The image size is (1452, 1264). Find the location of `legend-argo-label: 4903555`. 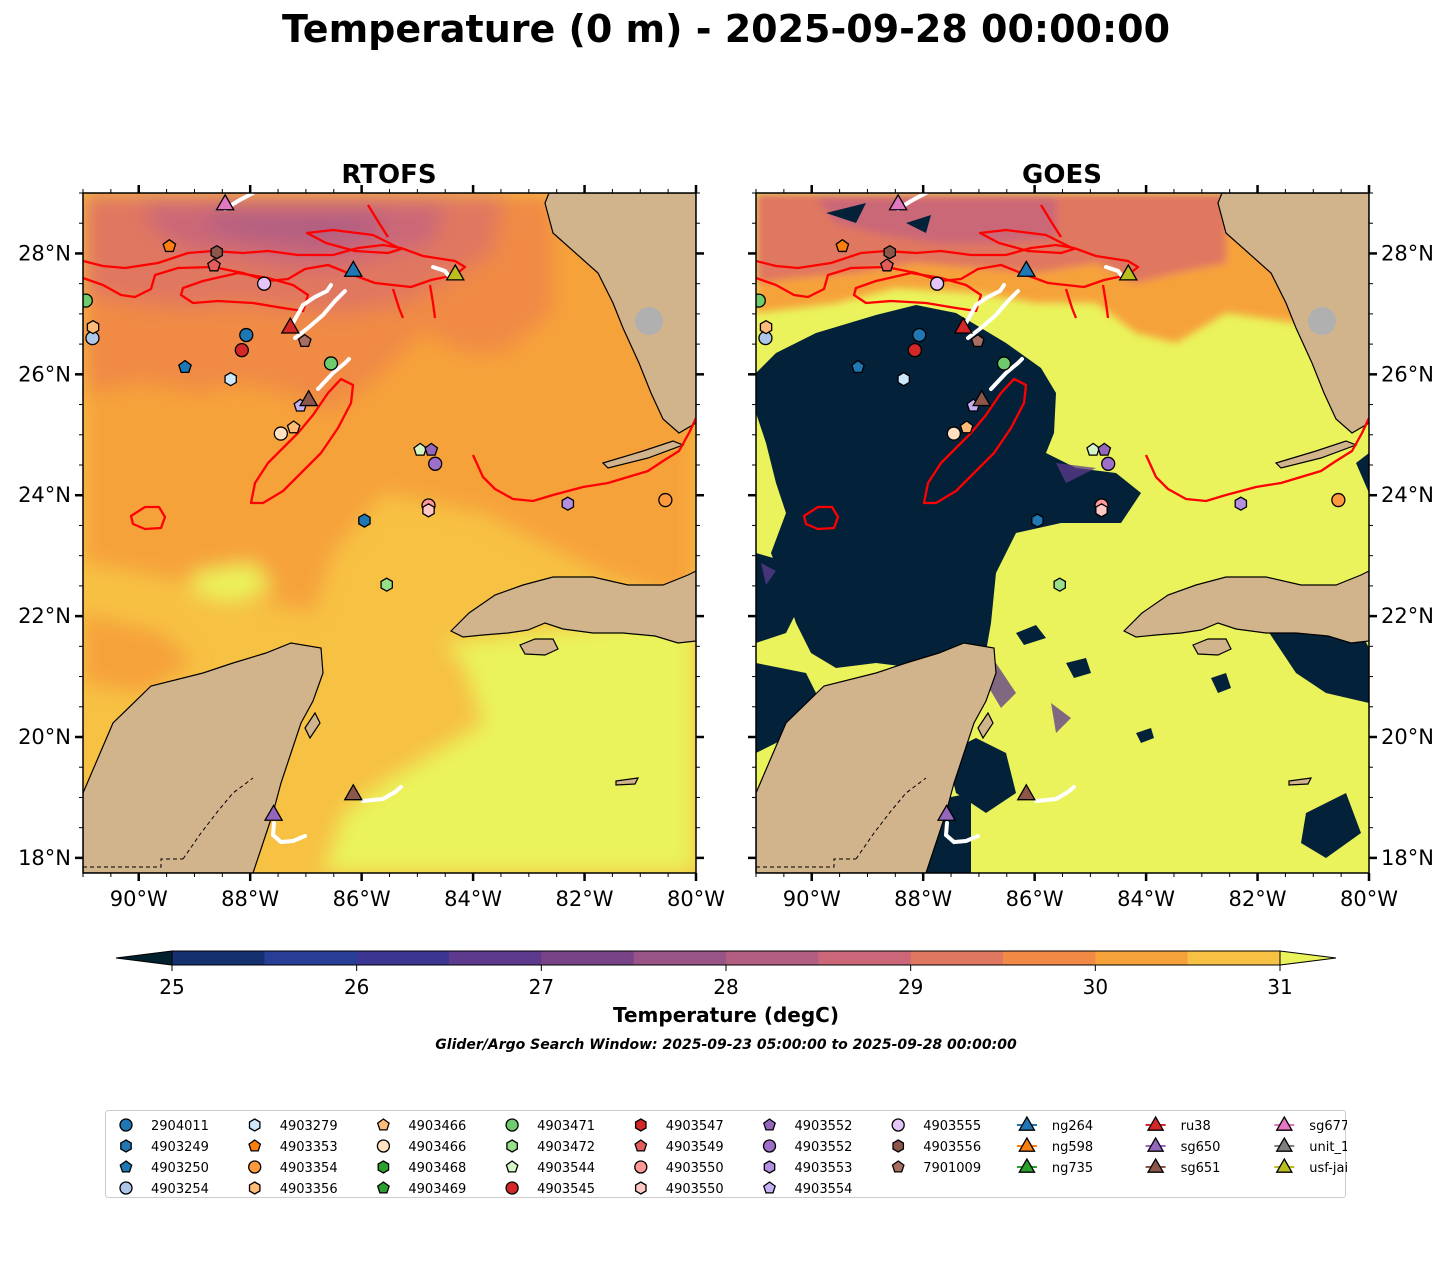

legend-argo-label: 4903555 is located at coordinates (952, 1126).